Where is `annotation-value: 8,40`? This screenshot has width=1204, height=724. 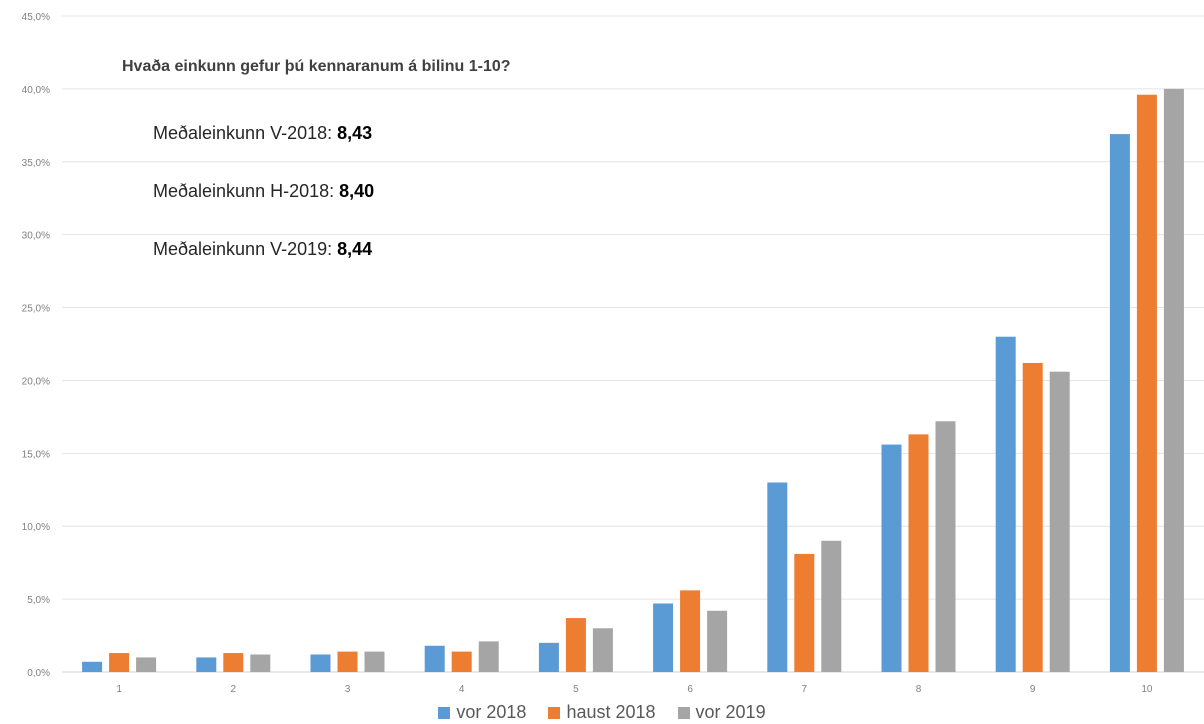
annotation-value: 8,40 is located at coordinates (357, 191).